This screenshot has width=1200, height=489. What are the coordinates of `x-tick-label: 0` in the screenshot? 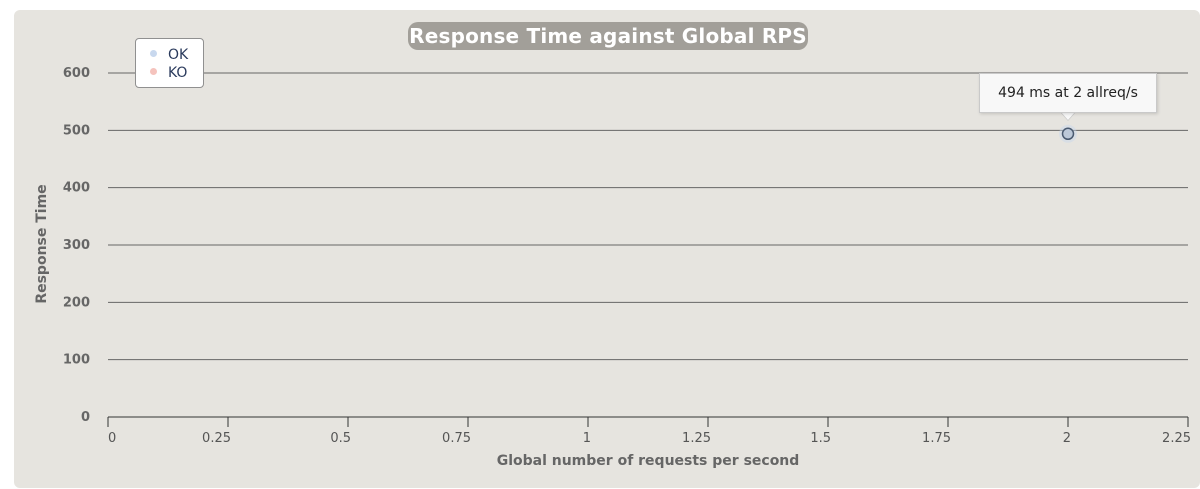 It's located at (112, 438).